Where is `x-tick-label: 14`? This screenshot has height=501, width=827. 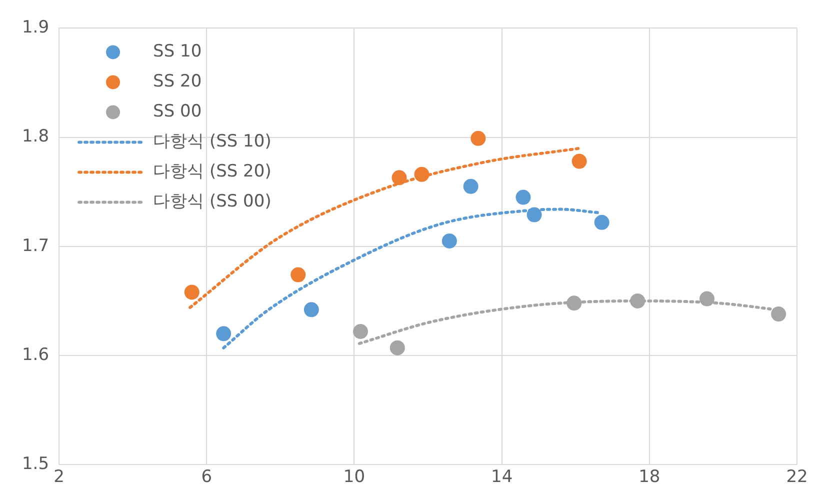
x-tick-label: 14 is located at coordinates (501, 477).